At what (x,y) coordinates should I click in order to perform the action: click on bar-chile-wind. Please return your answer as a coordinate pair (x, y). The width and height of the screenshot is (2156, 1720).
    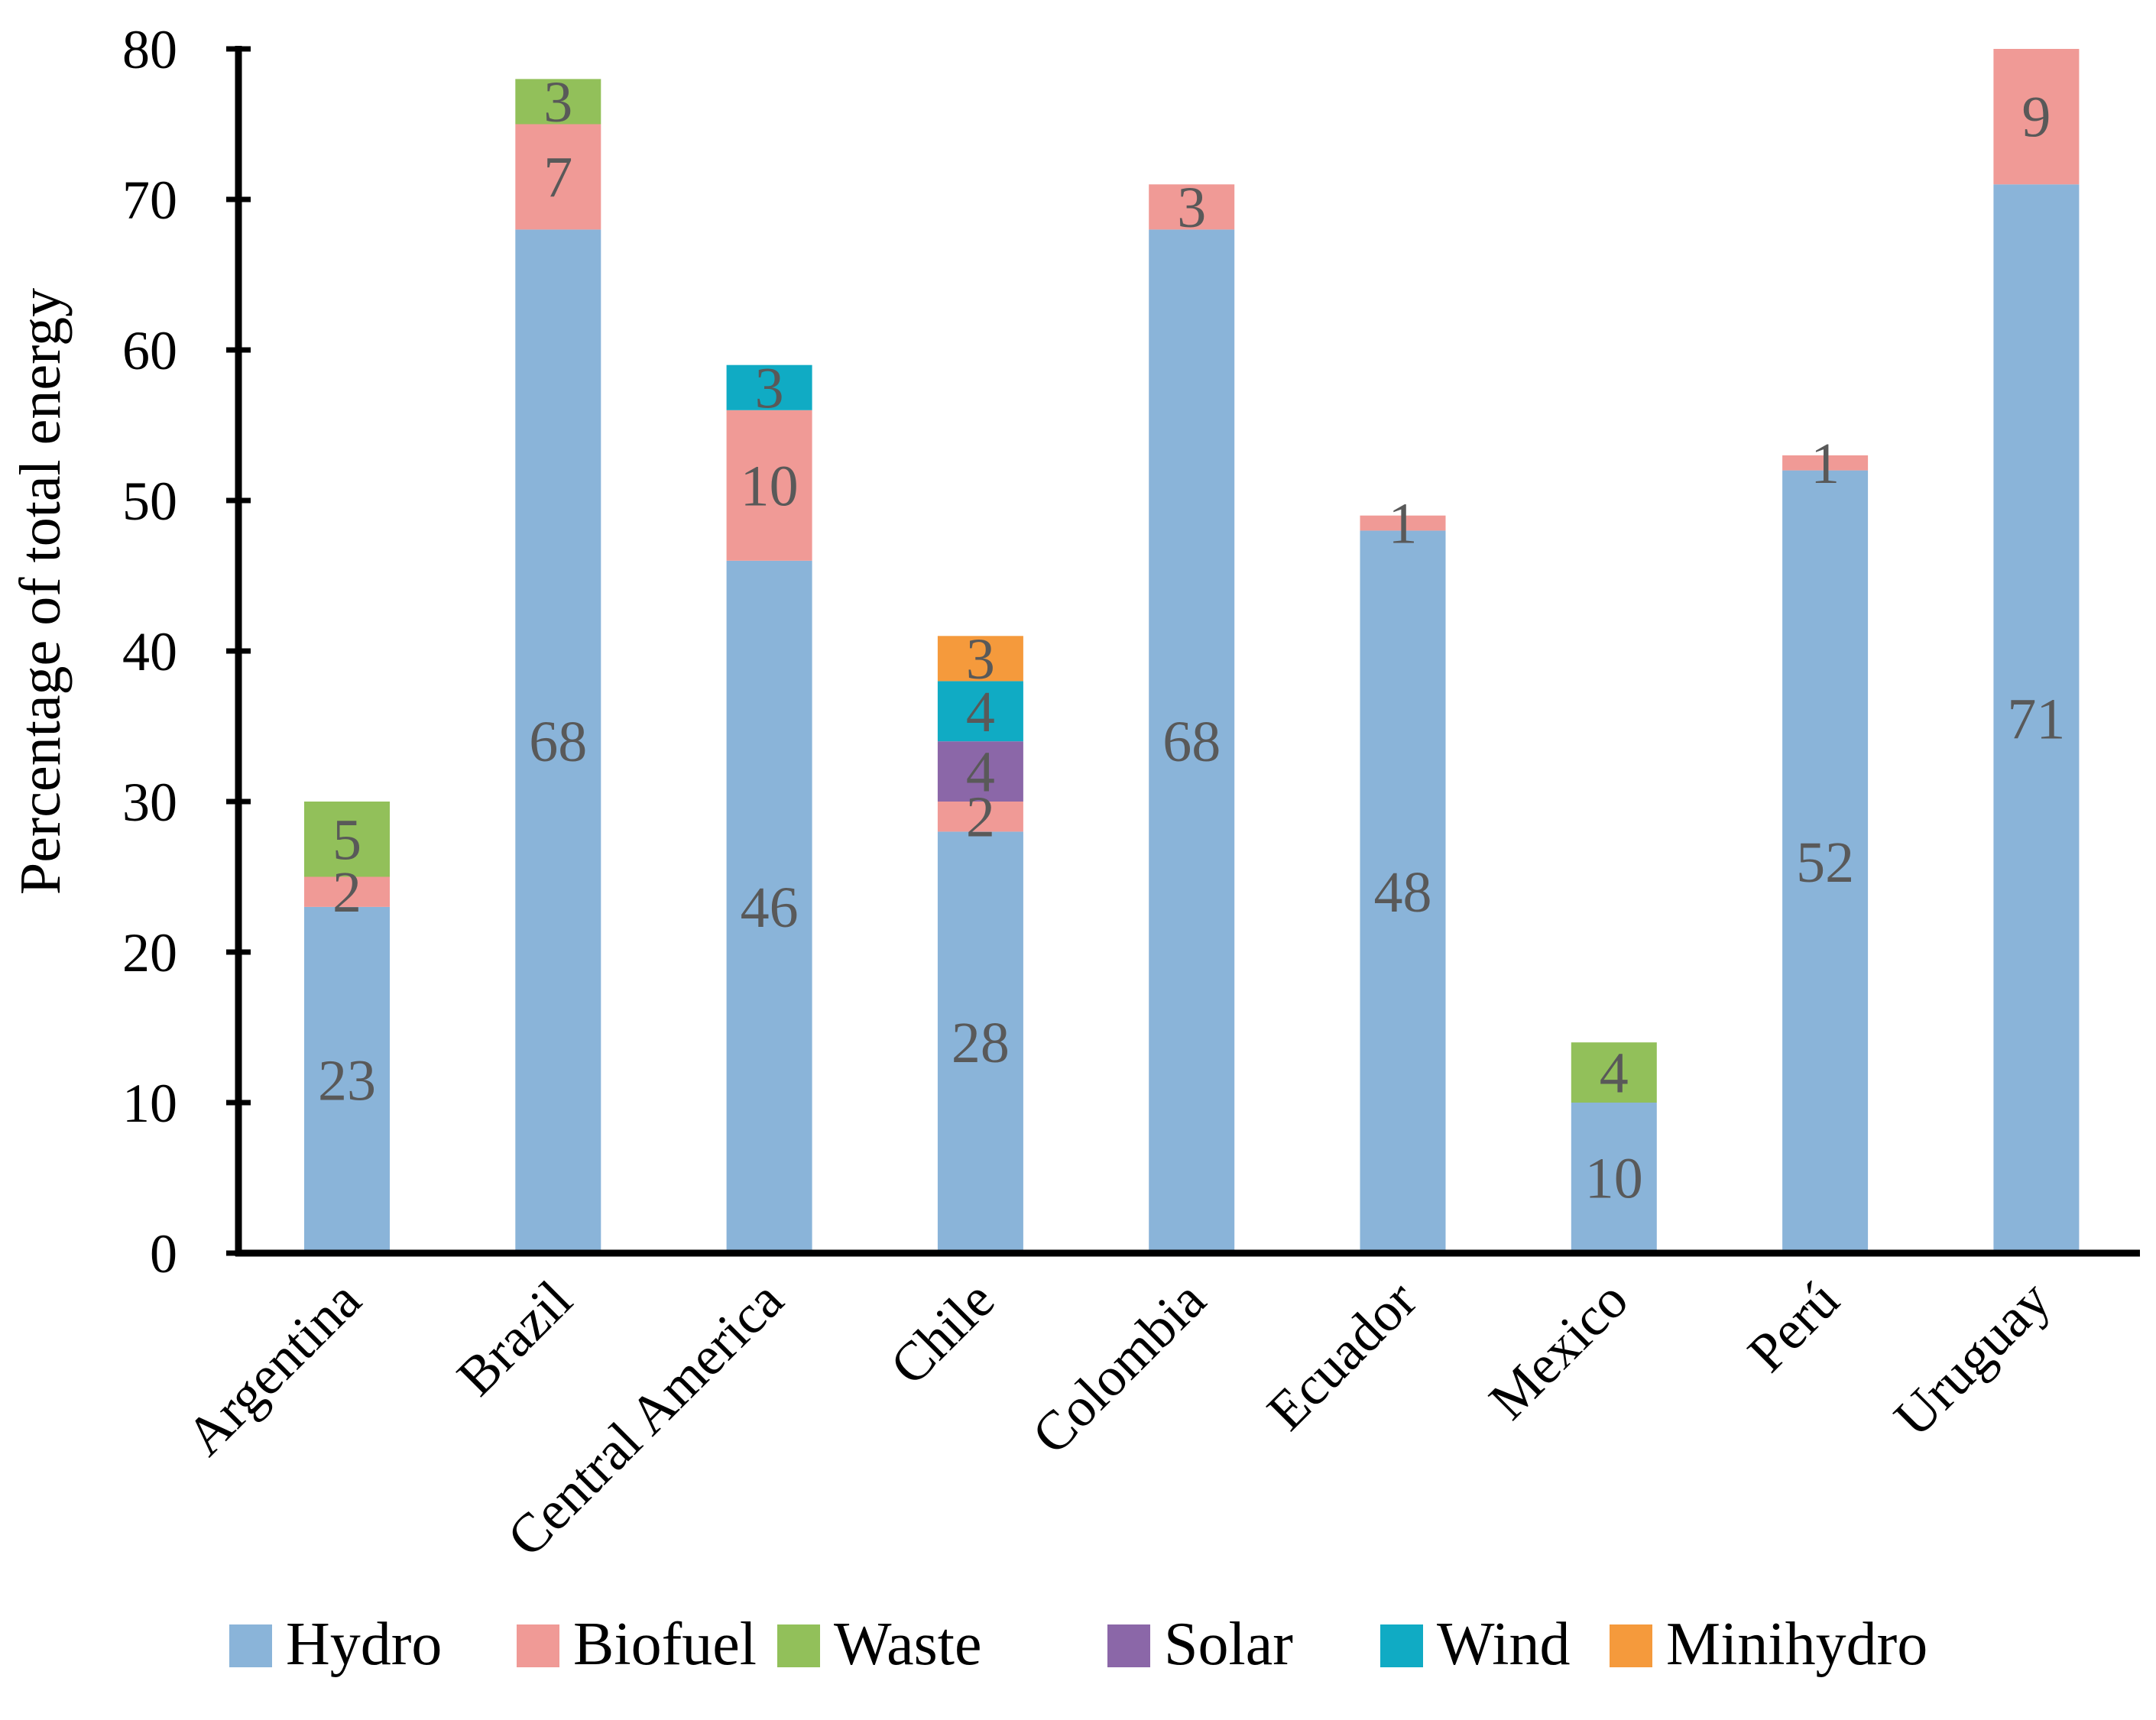
    Looking at the image, I should click on (980, 712).